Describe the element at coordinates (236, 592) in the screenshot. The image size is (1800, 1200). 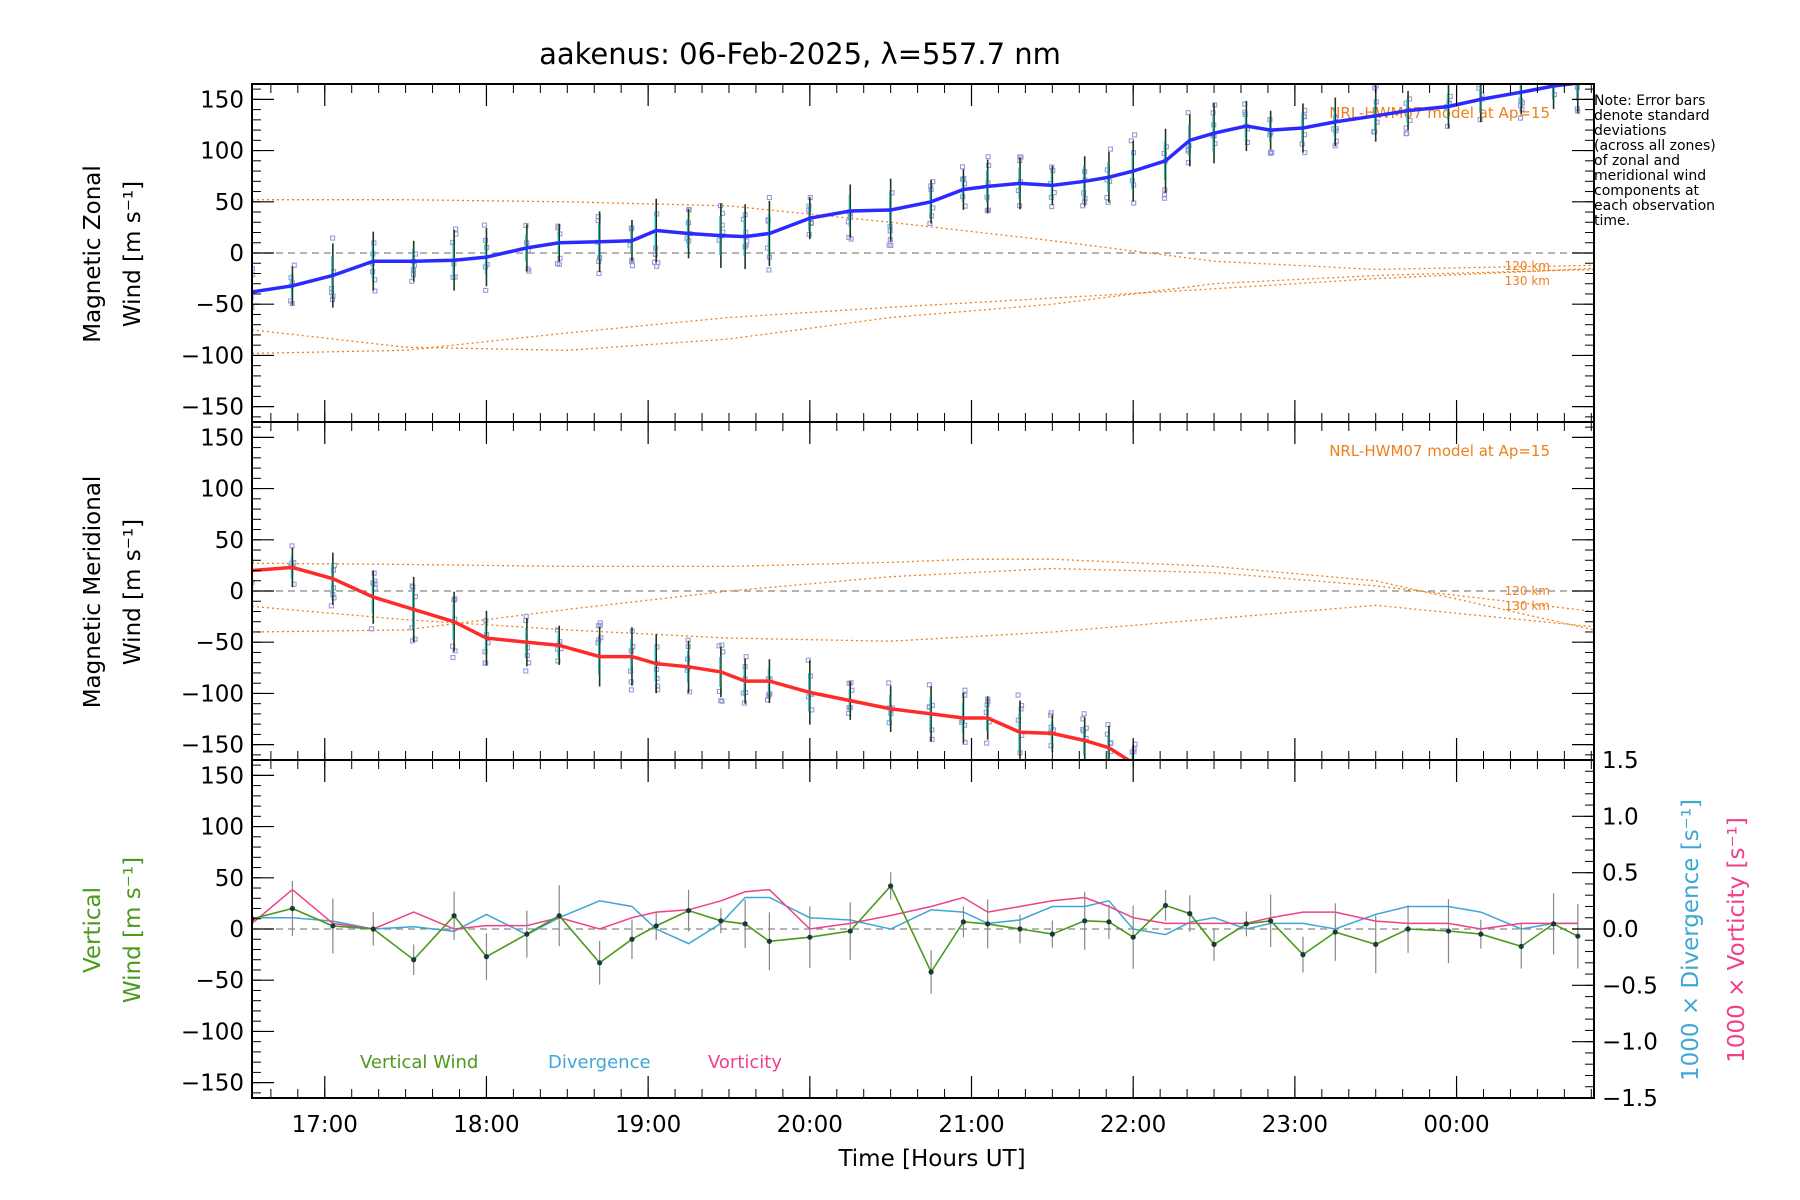
I see `meridional-y-tick-label: 0` at that location.